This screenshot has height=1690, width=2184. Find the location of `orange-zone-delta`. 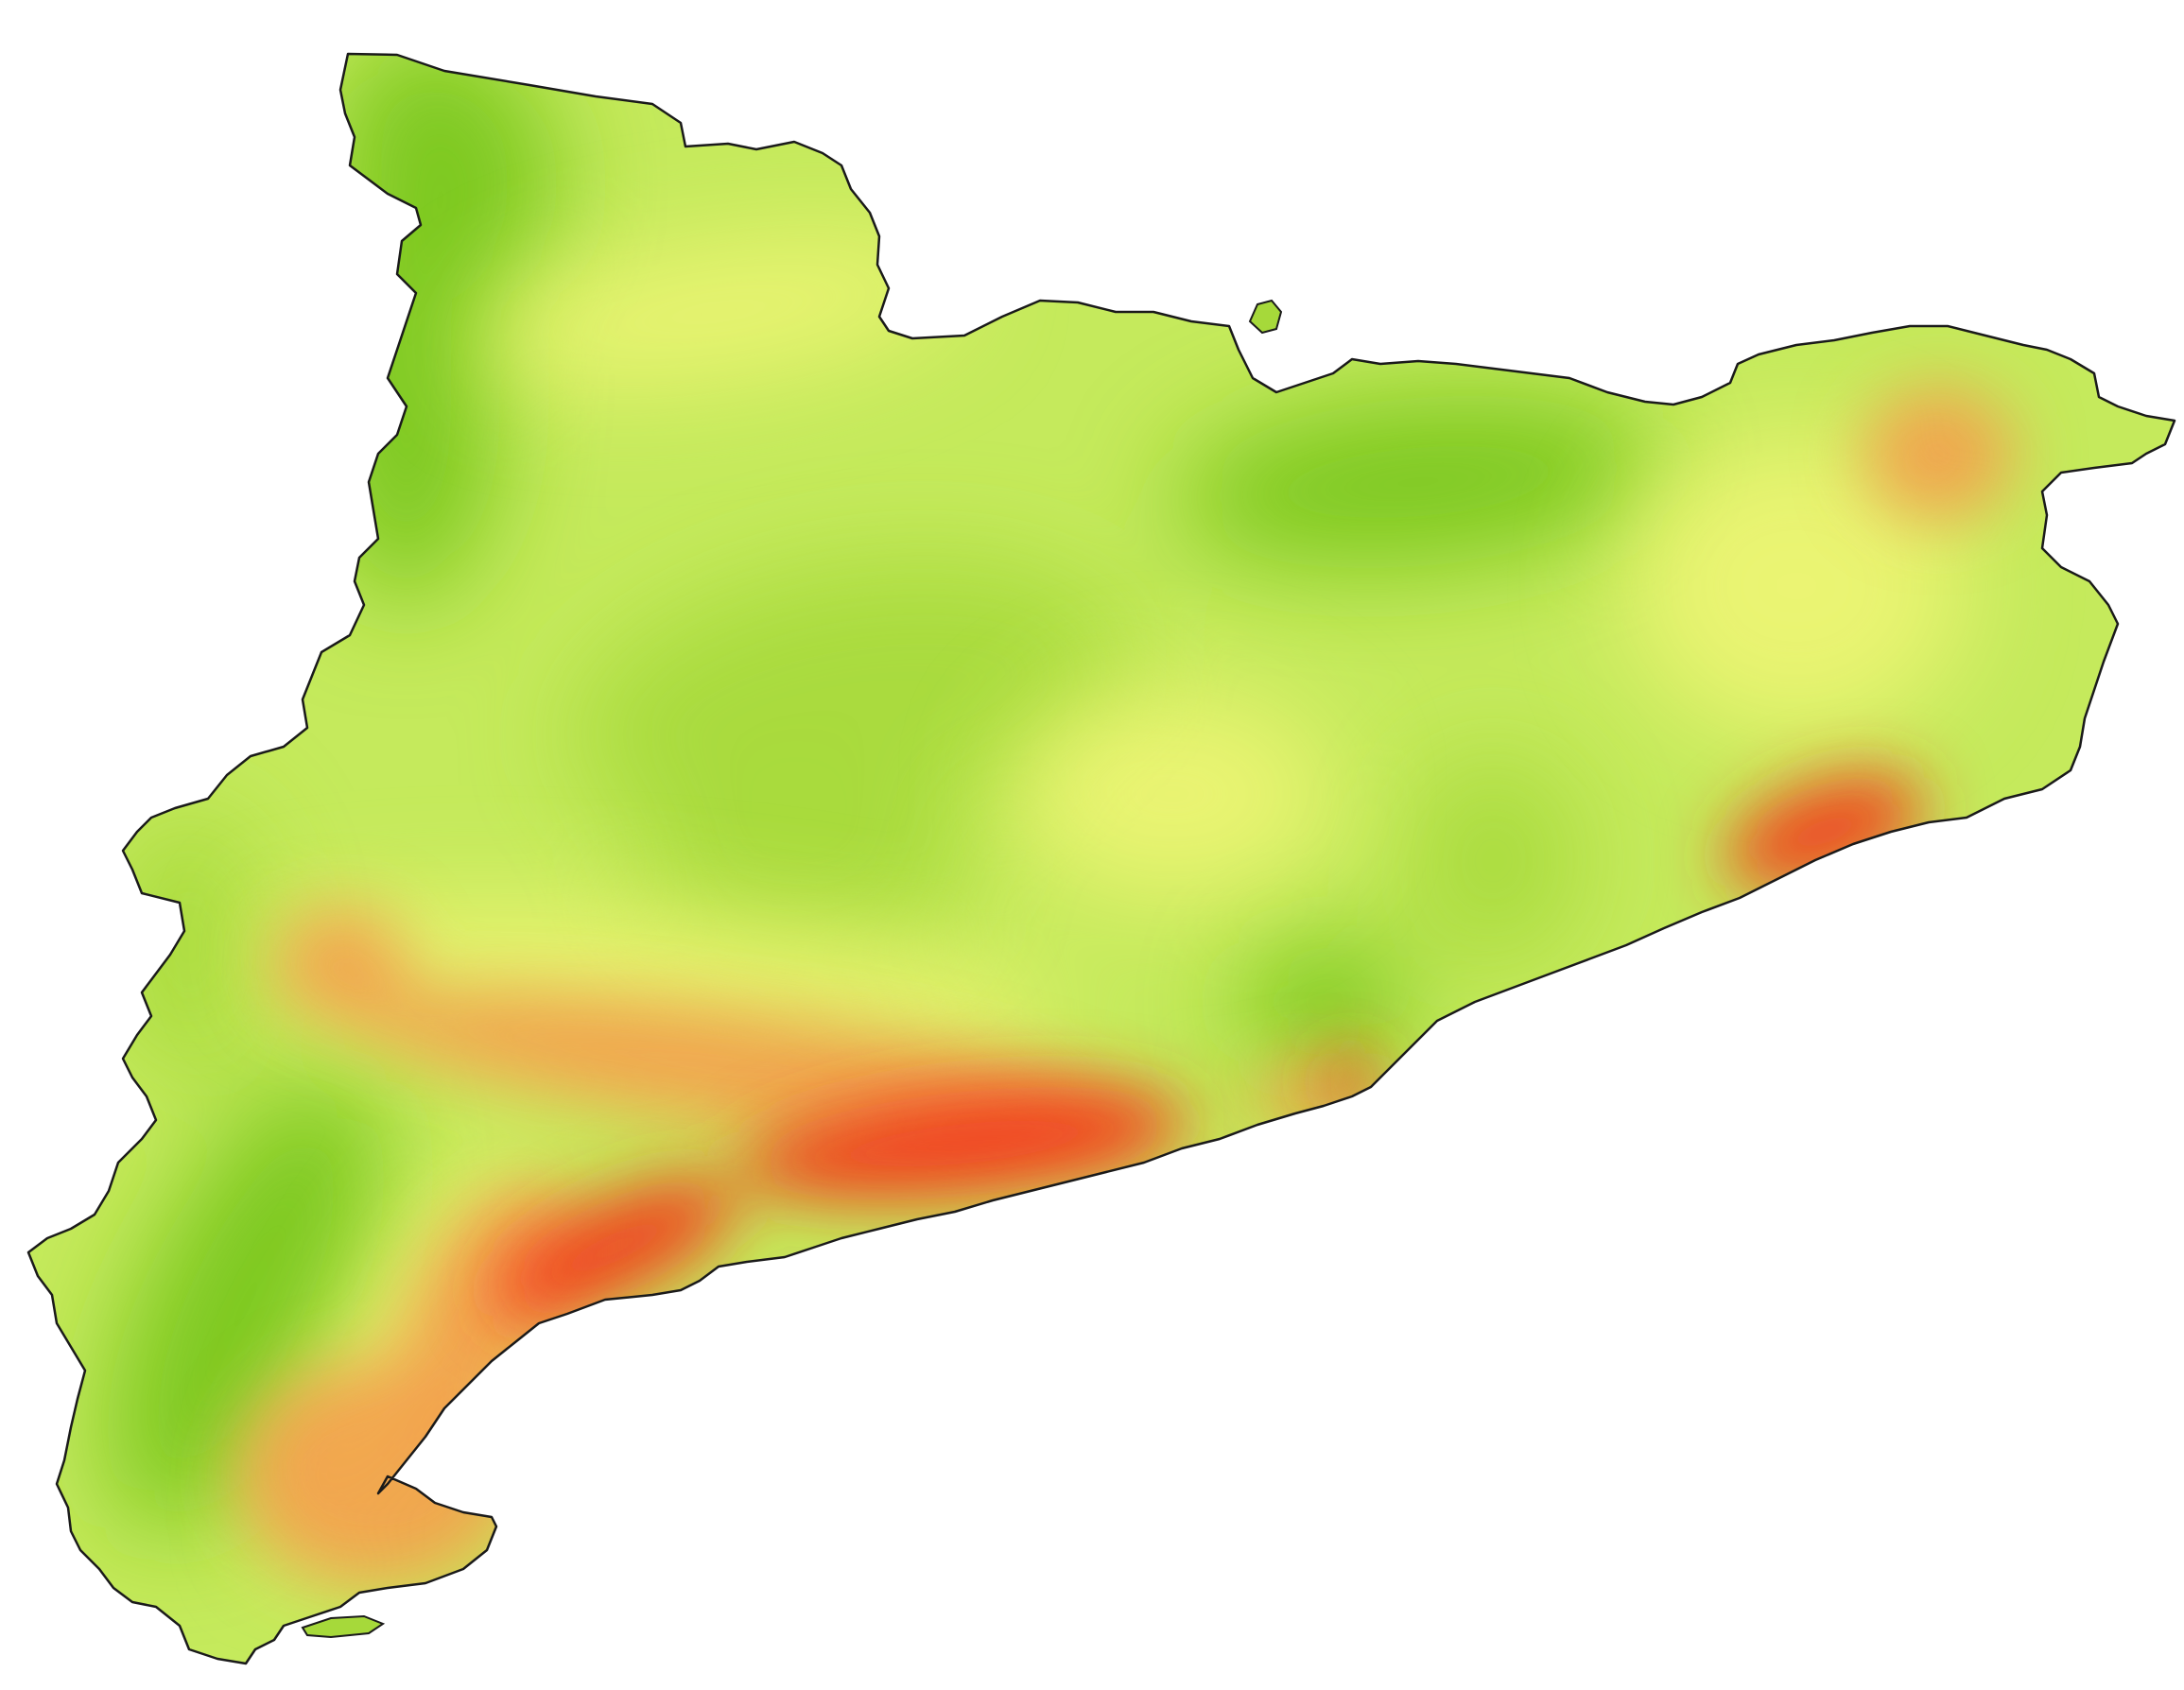

orange-zone-delta is located at coordinates (378, 1474).